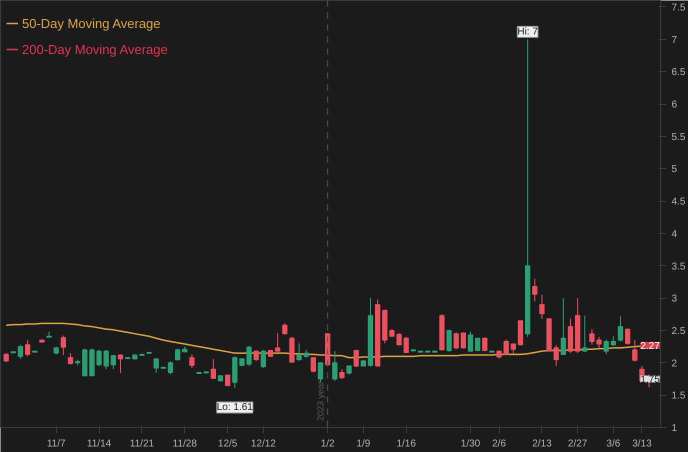  I want to click on x-tick-label: 11/14, so click(99, 444).